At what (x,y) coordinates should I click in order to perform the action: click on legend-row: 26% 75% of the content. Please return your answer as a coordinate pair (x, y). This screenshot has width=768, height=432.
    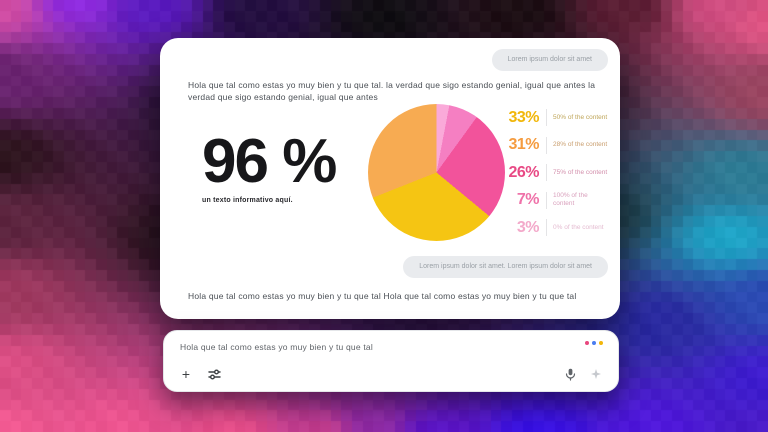
    Looking at the image, I should click on (553, 172).